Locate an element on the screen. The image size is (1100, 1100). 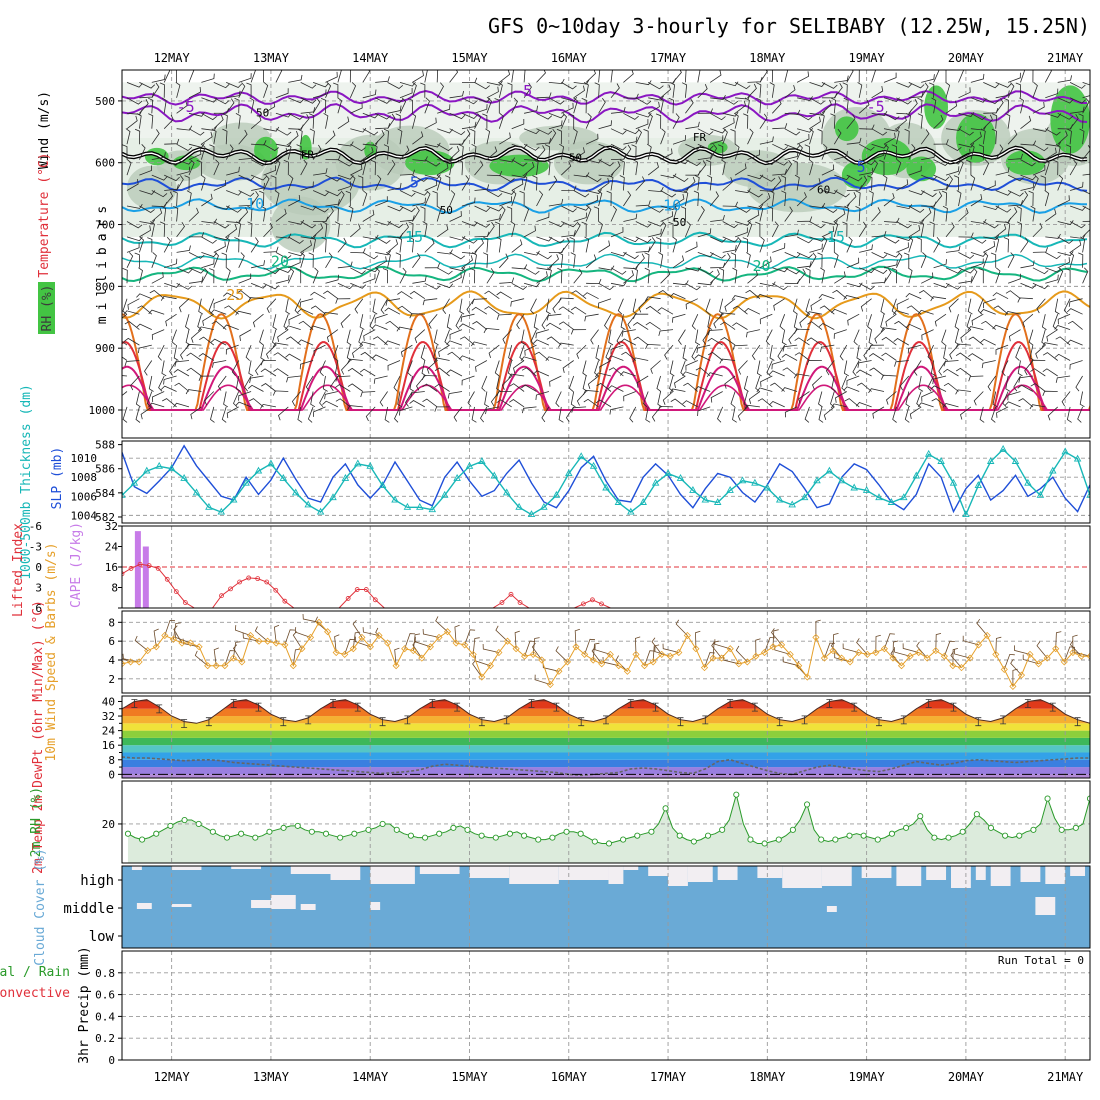
cloud-high-block is located at coordinates (392, 875).